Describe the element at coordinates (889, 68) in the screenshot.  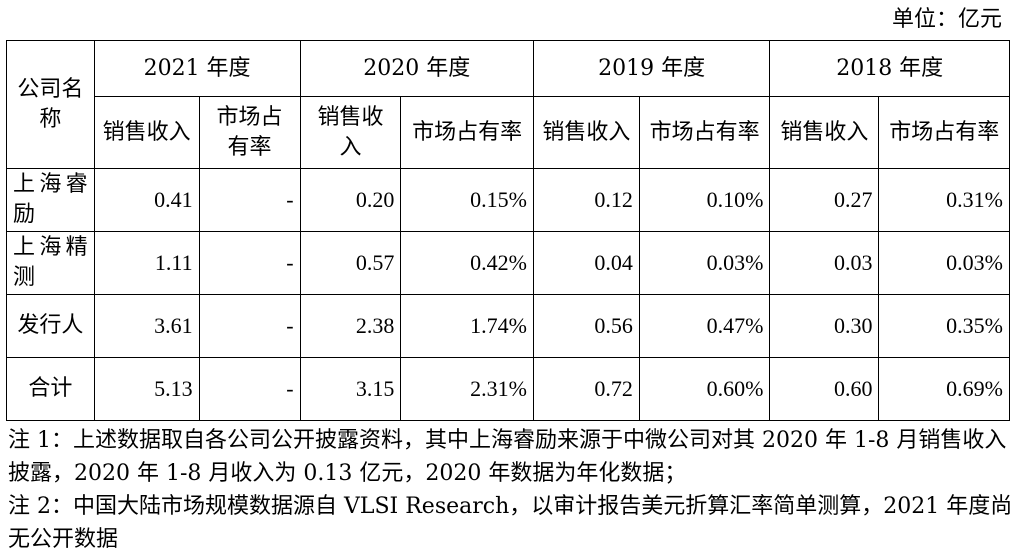
I see `year-header-2018: 2018 年度` at that location.